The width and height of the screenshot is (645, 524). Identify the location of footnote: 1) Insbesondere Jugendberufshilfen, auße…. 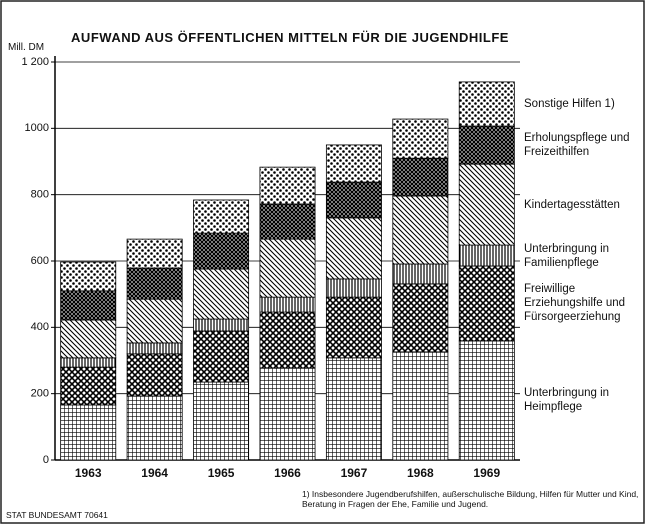
(470, 499).